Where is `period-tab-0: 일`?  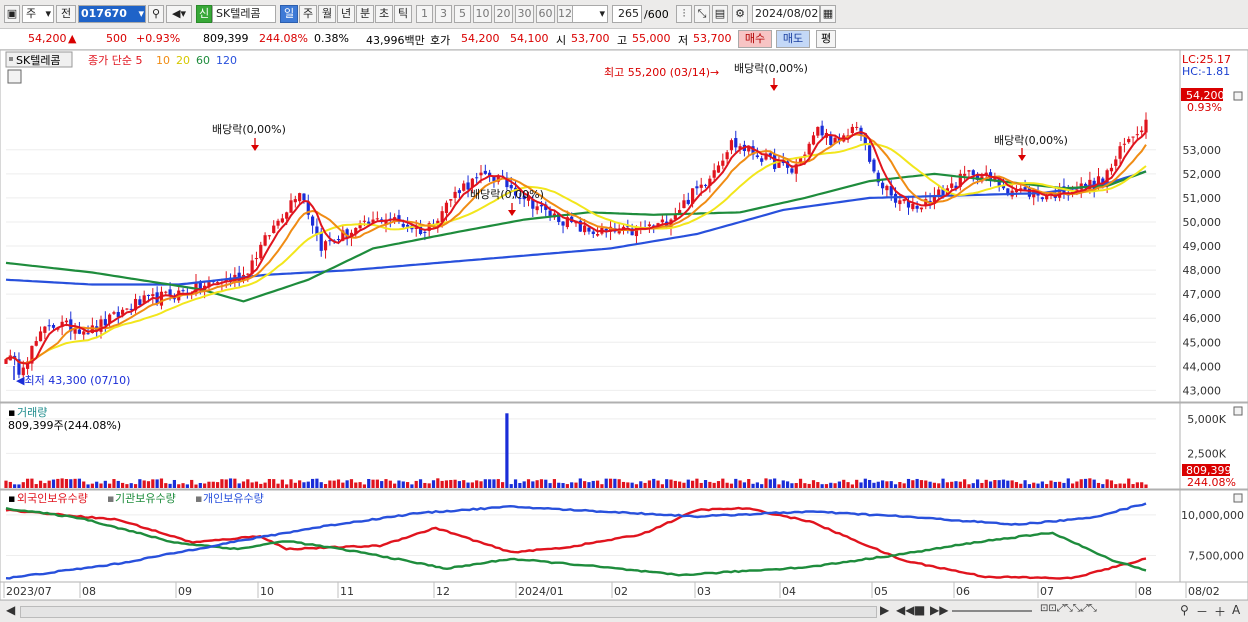 period-tab-0: 일 is located at coordinates (289, 14).